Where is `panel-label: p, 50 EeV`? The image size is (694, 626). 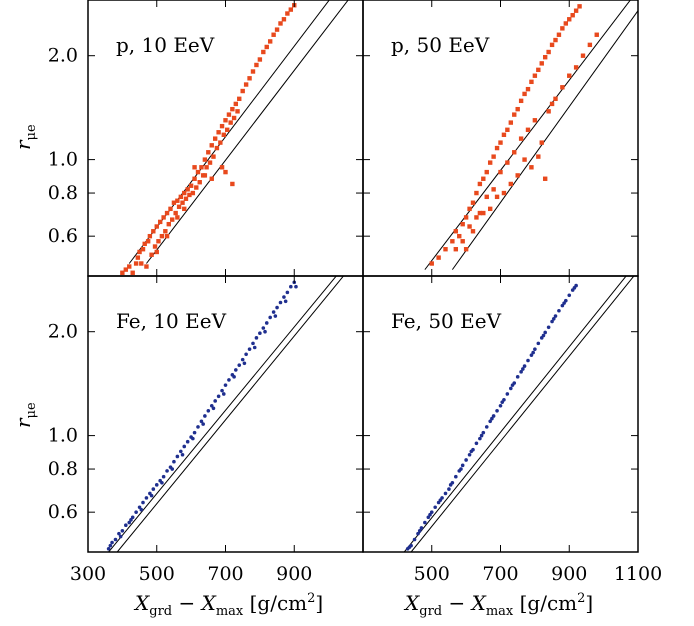 panel-label: p, 50 EeV is located at coordinates (440, 45).